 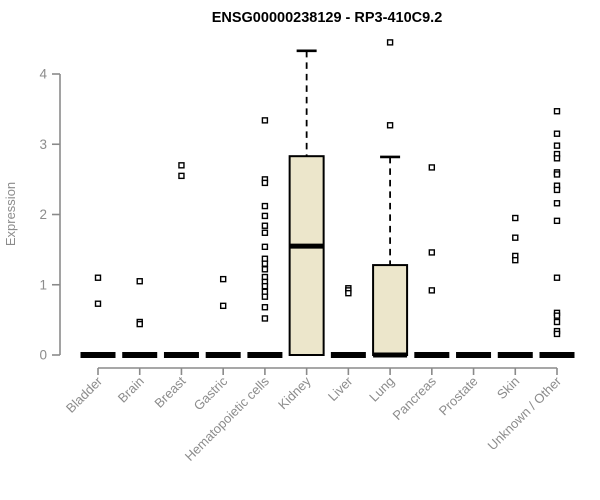 What do you see at coordinates (348, 293) in the screenshot?
I see `outlier-point-liver` at bounding box center [348, 293].